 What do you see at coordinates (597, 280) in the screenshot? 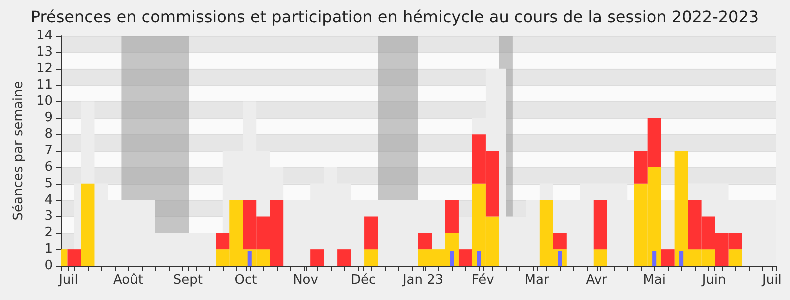
I see `x-tick-label: Avr` at bounding box center [597, 280].